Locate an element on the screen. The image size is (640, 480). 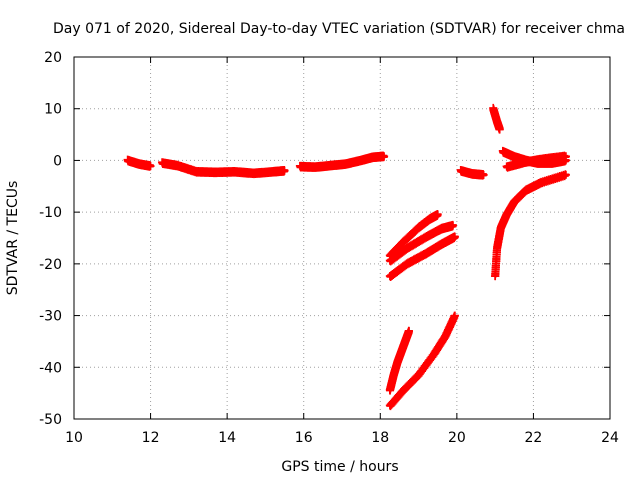
x-tick-label: 10 is located at coordinates (74, 438).